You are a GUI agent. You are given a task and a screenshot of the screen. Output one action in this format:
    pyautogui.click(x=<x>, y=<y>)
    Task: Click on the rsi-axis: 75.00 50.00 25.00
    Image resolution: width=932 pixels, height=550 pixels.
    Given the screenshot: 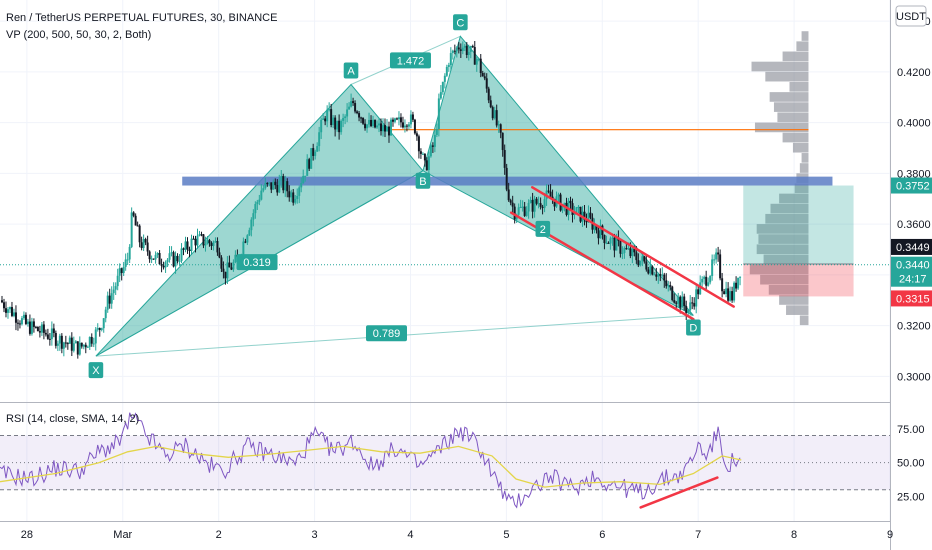 What is the action you would take?
    pyautogui.click(x=911, y=464)
    